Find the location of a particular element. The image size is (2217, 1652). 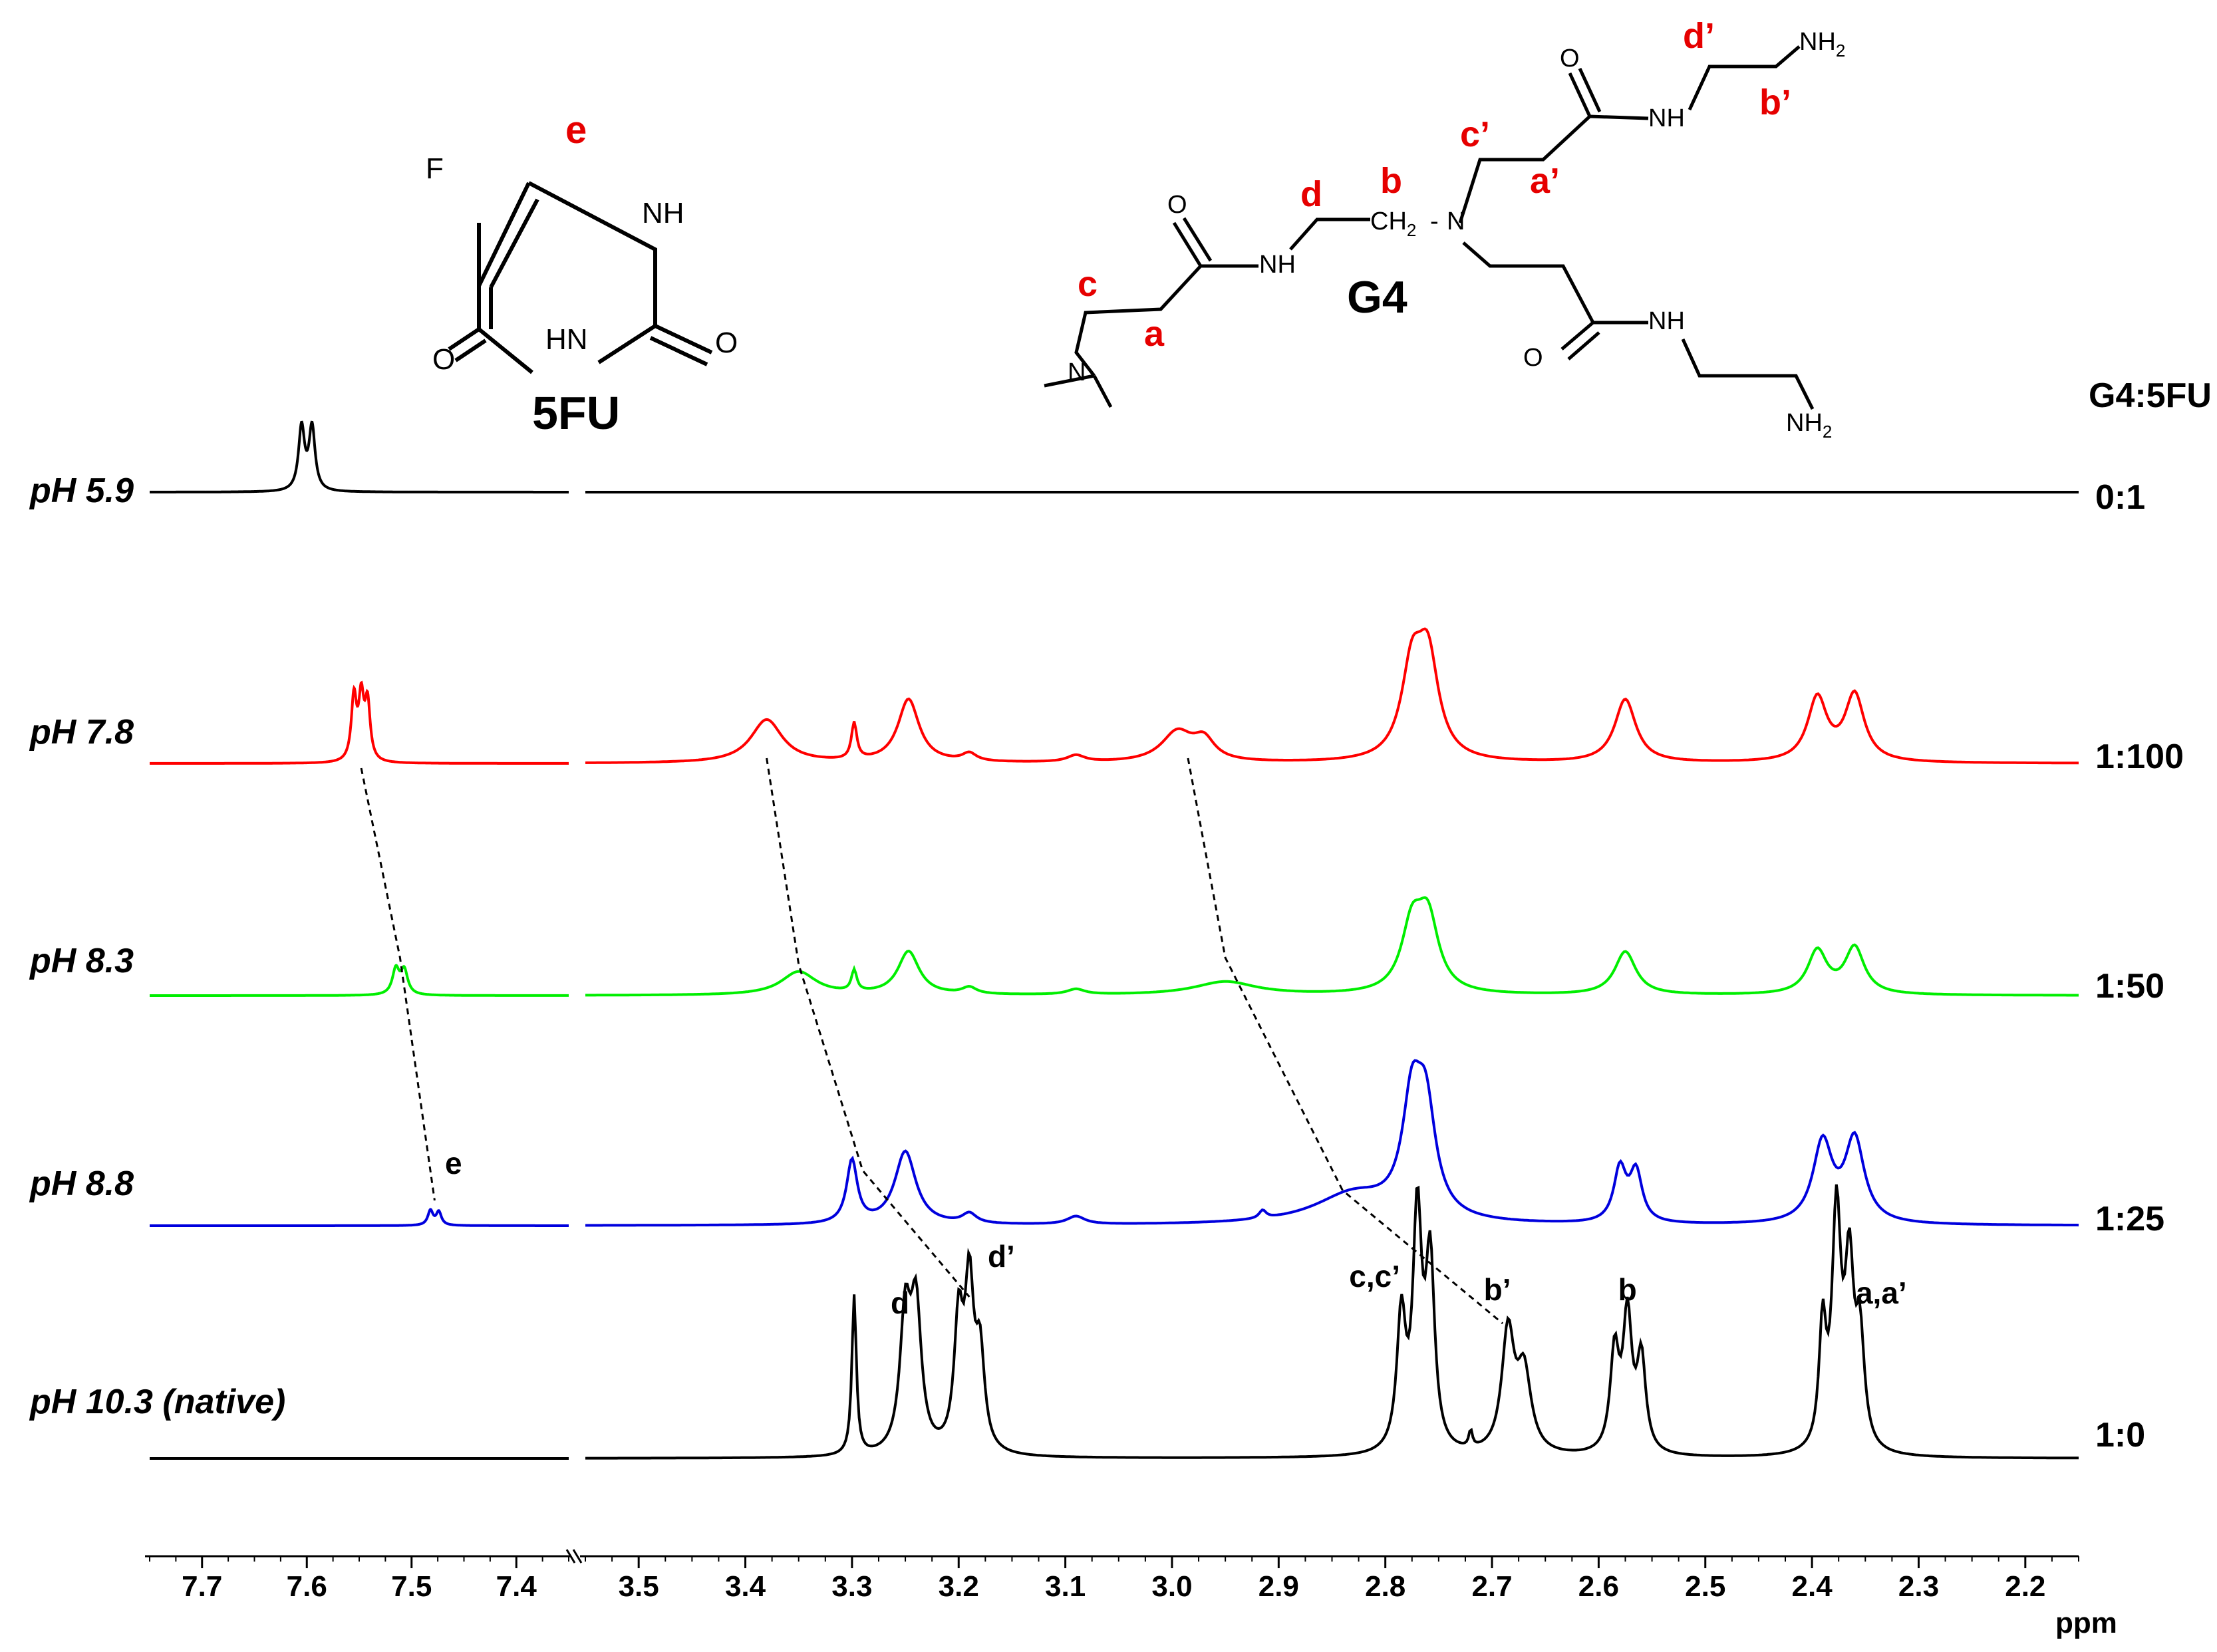

x-tick-label: 3.0 is located at coordinates (1171, 1586).